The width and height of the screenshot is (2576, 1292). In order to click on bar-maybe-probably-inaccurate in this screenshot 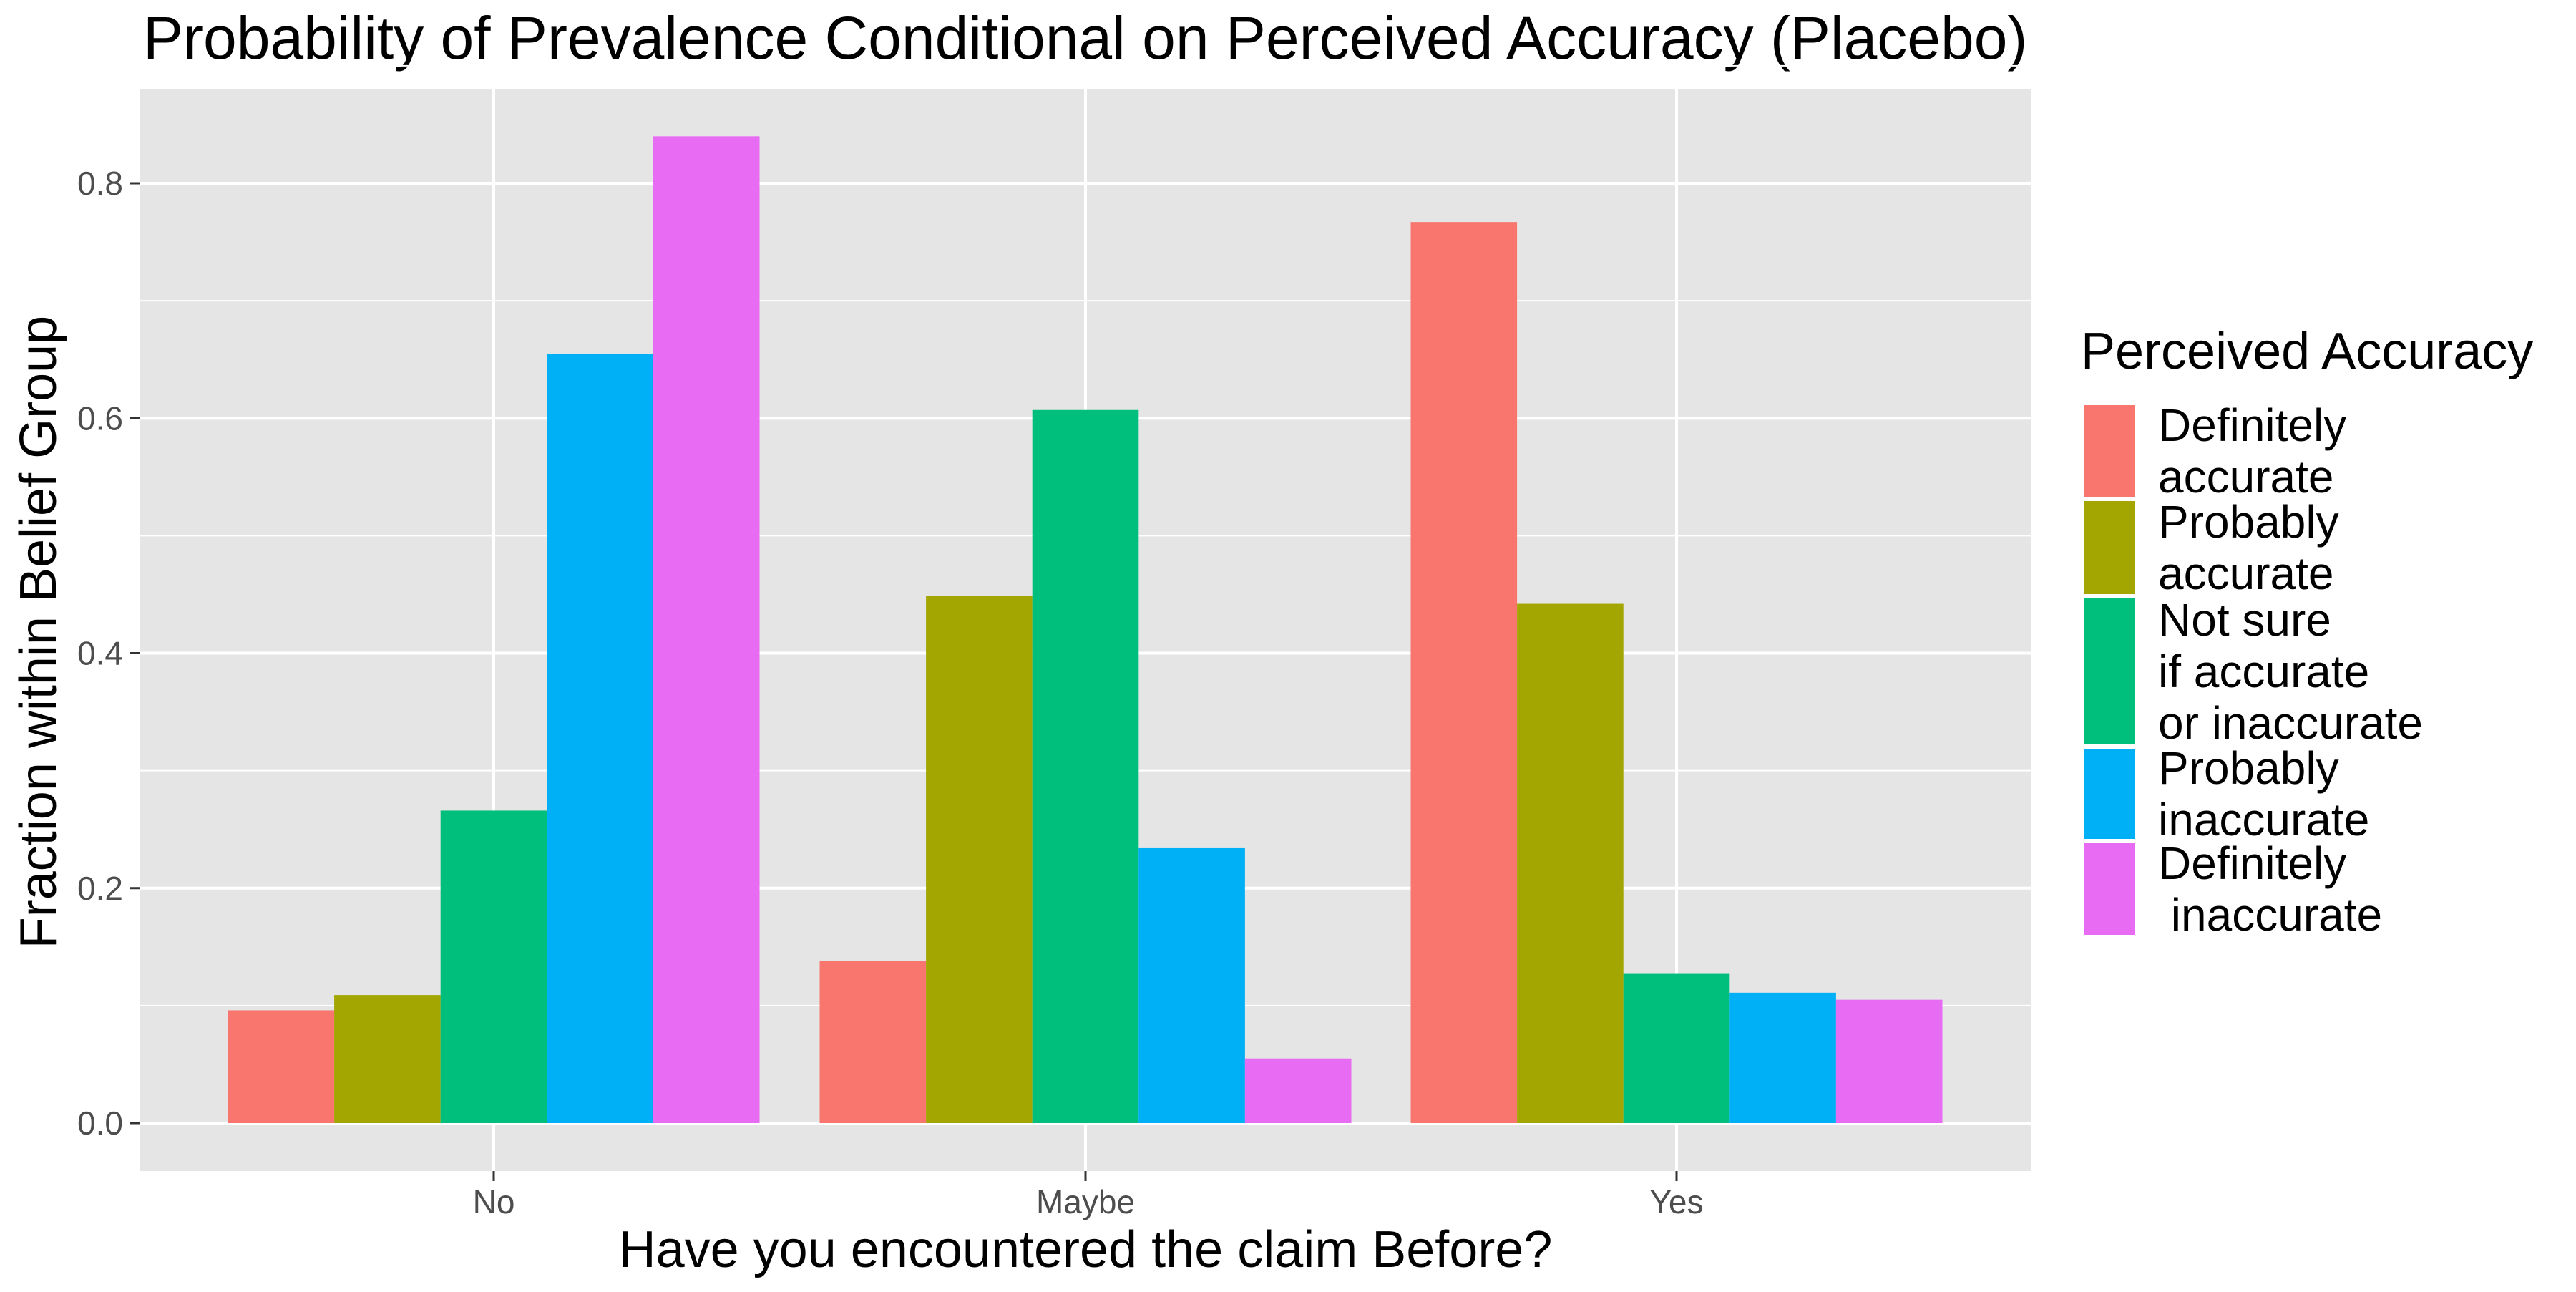, I will do `click(1191, 985)`.